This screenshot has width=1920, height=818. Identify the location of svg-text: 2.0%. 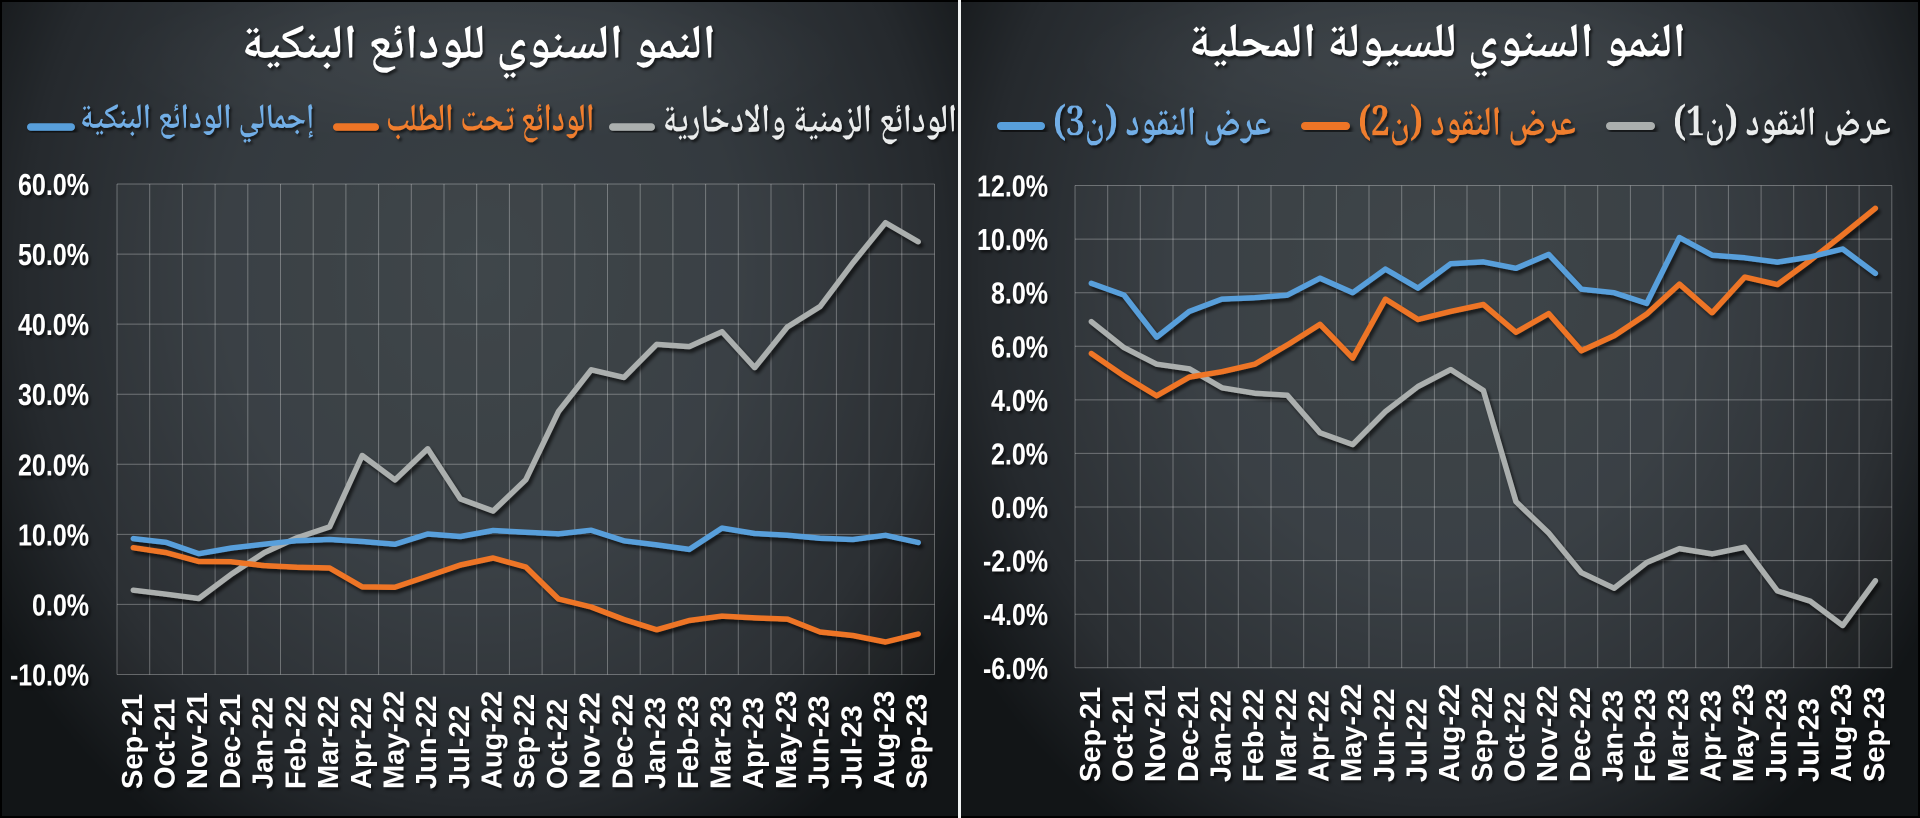
(1019, 453).